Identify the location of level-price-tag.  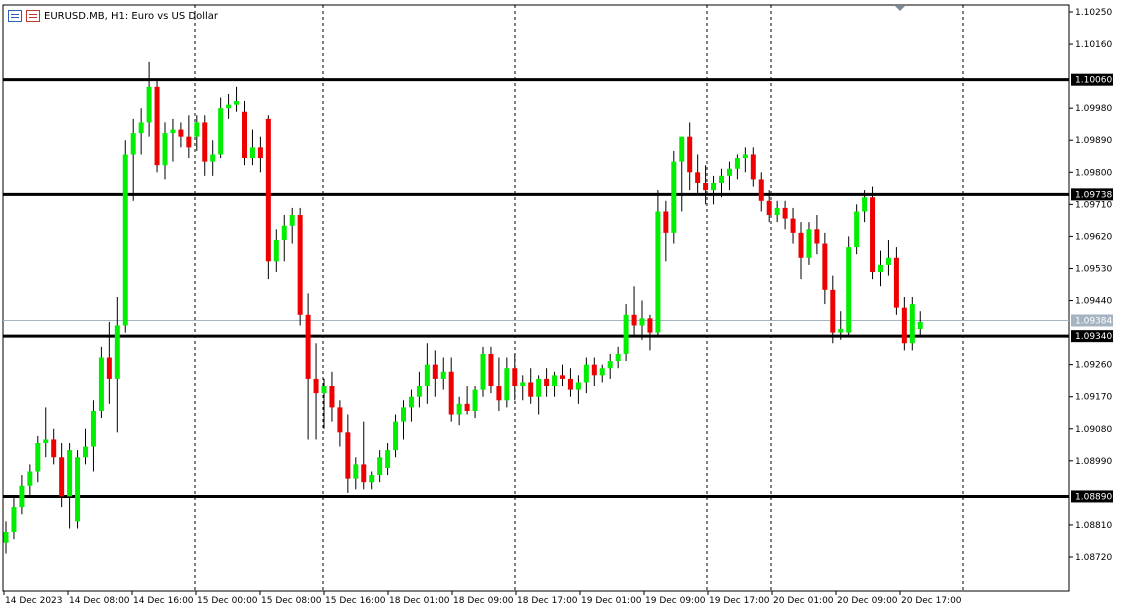
(1092, 79).